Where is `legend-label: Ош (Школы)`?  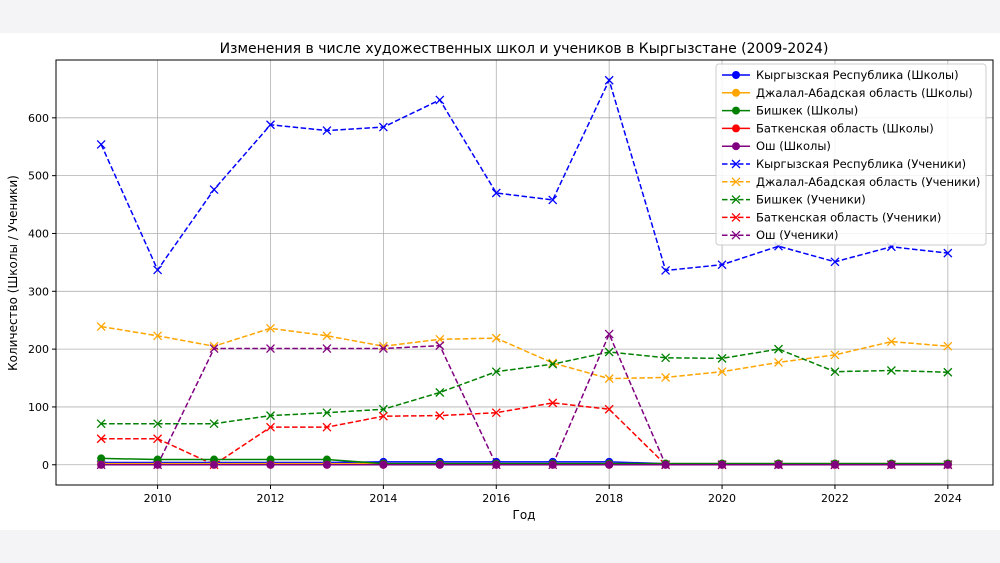 legend-label: Ош (Школы) is located at coordinates (793, 146).